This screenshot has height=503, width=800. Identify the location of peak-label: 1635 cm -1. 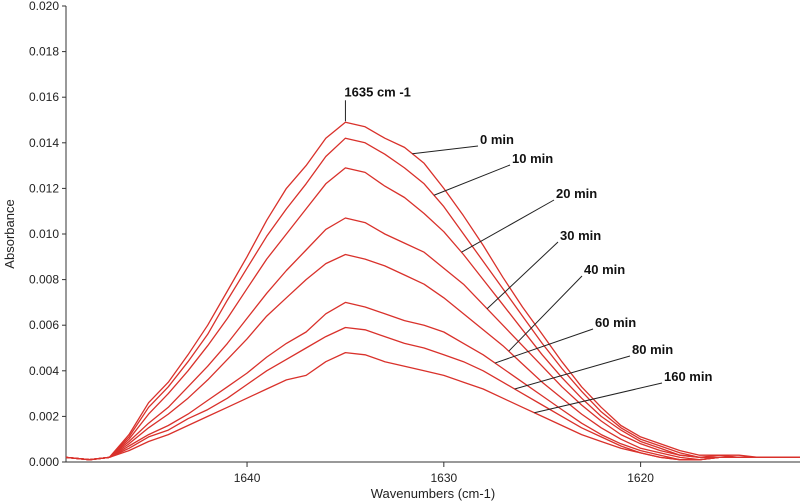
(377, 91).